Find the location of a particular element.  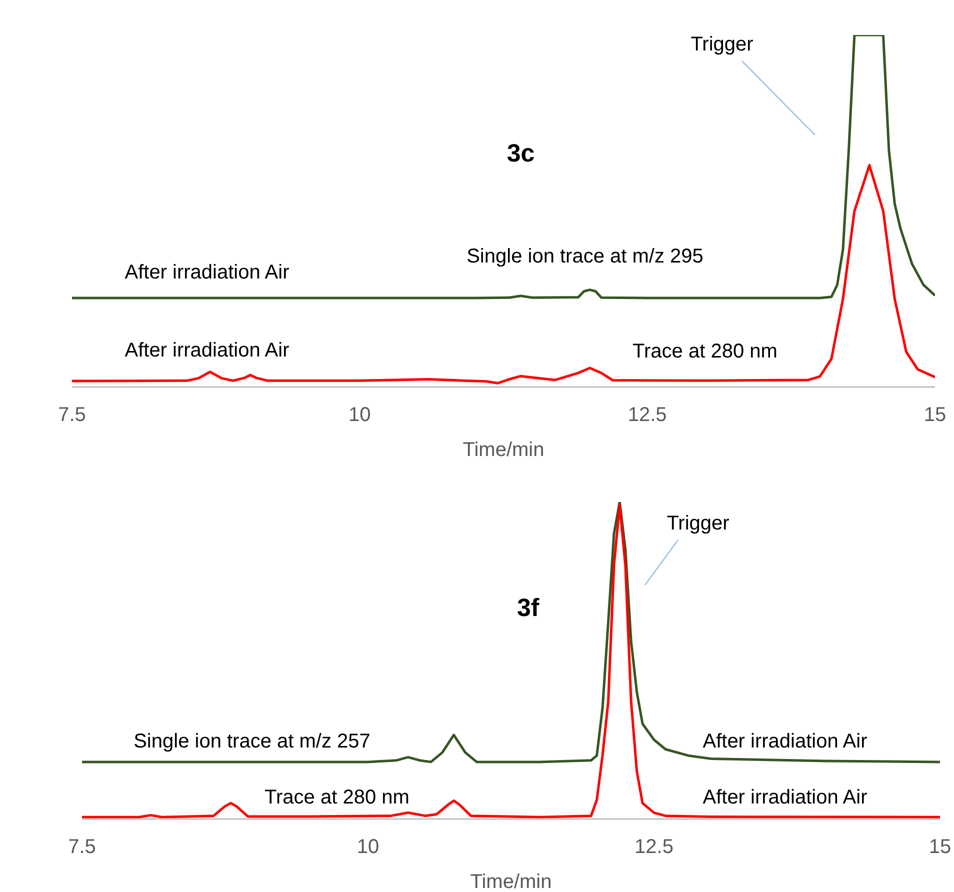

text: 3c is located at coordinates (520, 154).